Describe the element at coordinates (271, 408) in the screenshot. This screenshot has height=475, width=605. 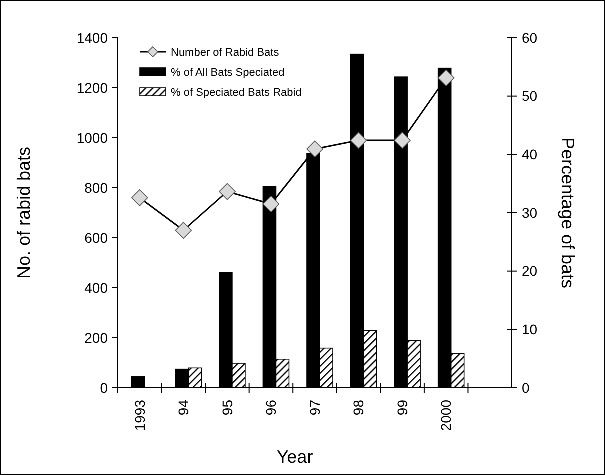
I see `x-tick-label: 96` at that location.